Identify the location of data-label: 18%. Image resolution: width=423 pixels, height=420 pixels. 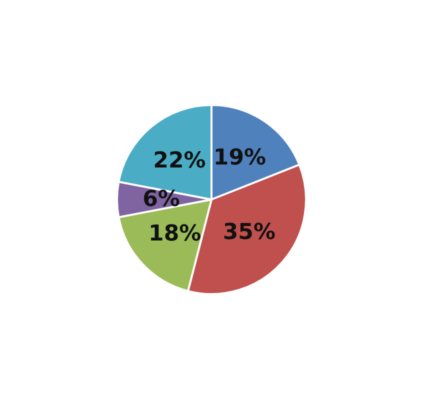
(175, 233).